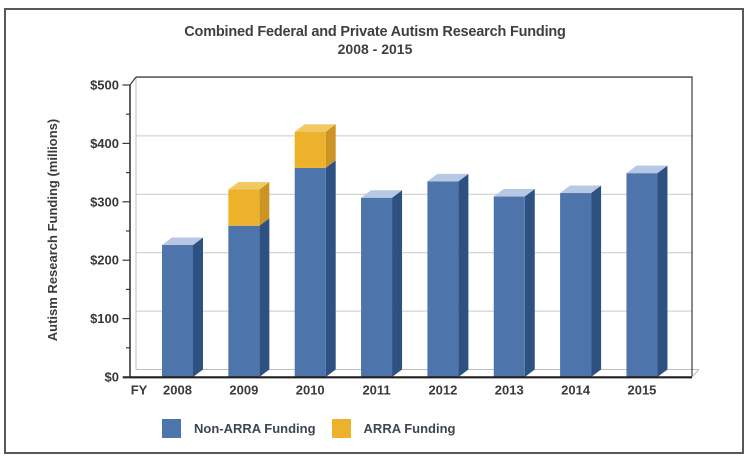 Image resolution: width=750 pixels, height=466 pixels. What do you see at coordinates (104, 201) in the screenshot?
I see `y-tick-label: $300` at bounding box center [104, 201].